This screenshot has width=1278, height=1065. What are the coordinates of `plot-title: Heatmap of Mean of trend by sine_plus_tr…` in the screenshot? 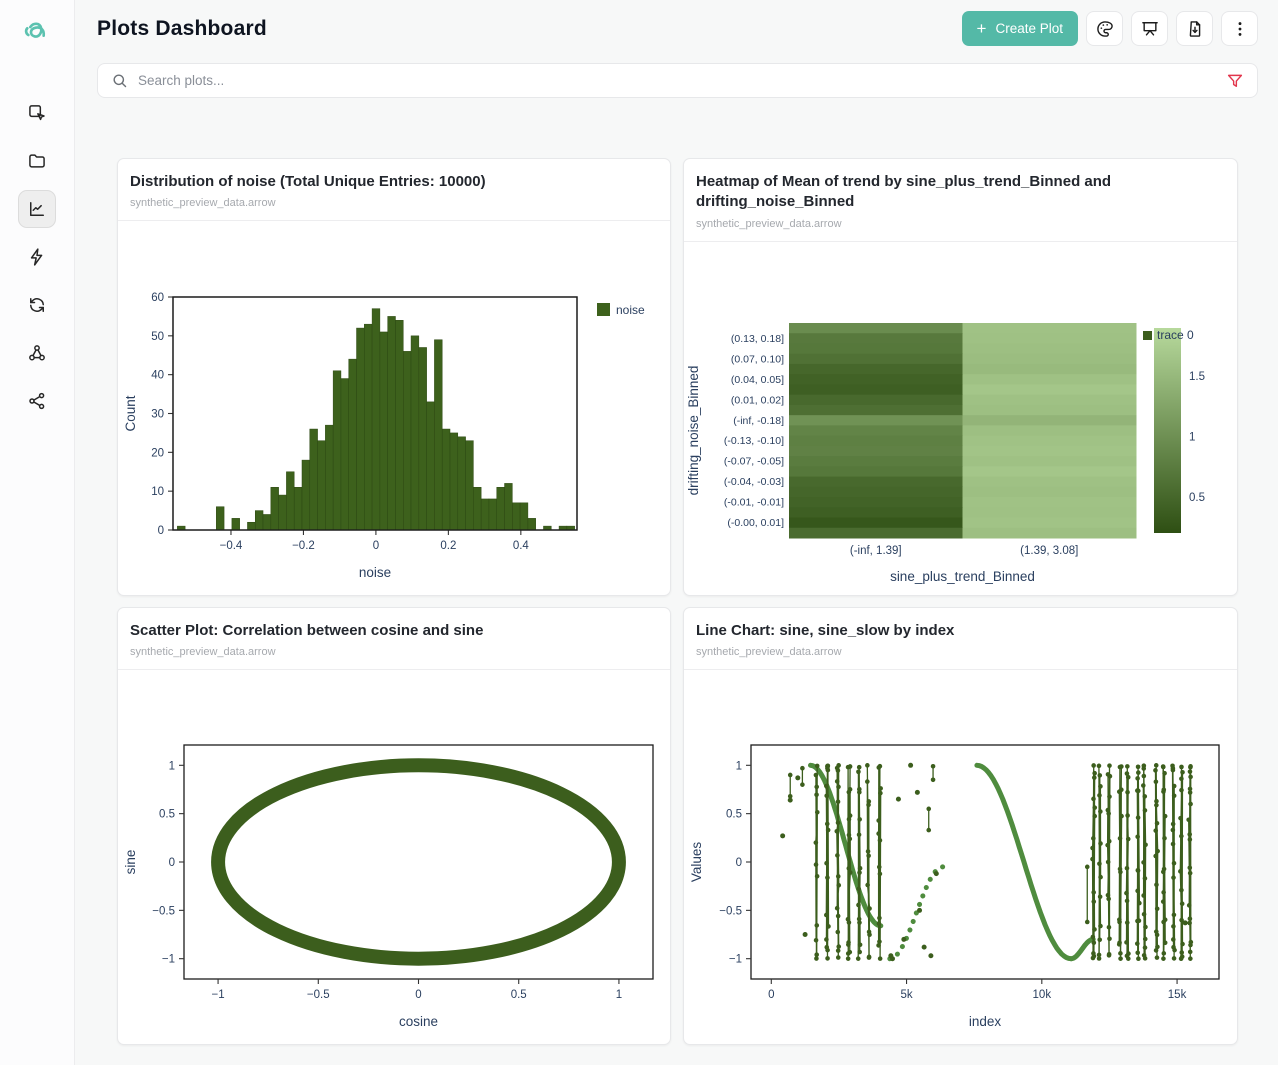 It's located at (904, 192).